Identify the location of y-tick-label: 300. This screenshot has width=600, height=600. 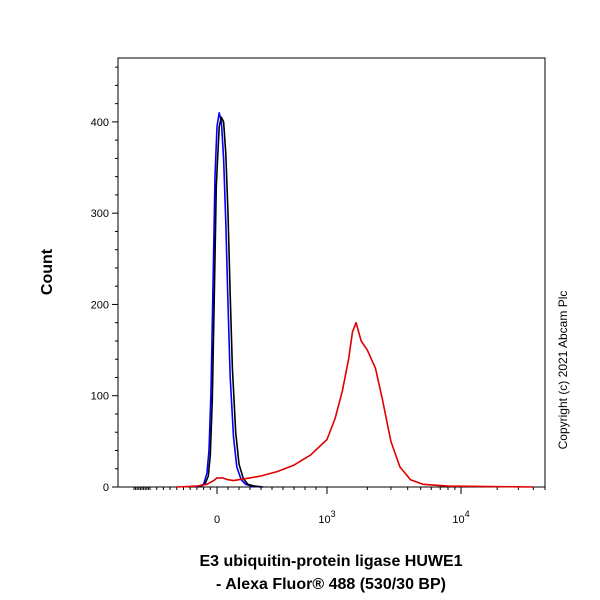
(100, 214).